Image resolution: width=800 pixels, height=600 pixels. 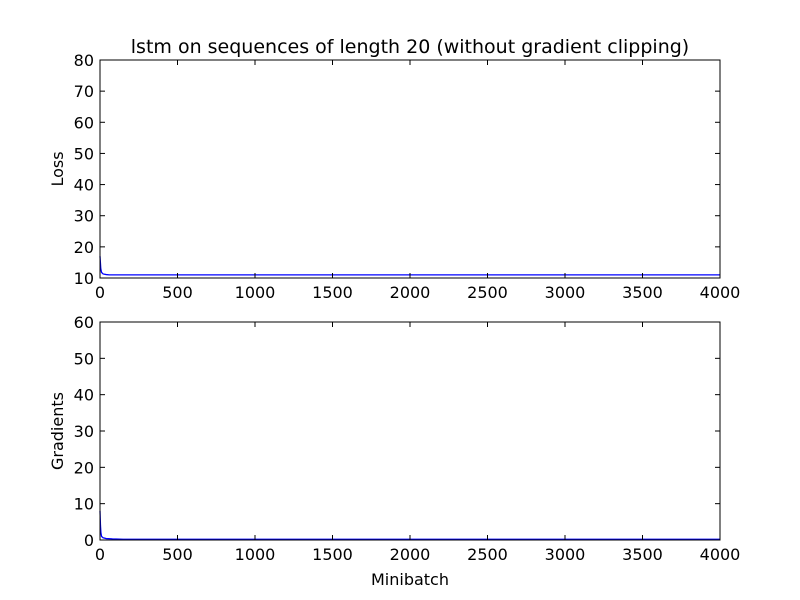 I want to click on gradients-y-axis-label: Gradients, so click(x=57, y=431).